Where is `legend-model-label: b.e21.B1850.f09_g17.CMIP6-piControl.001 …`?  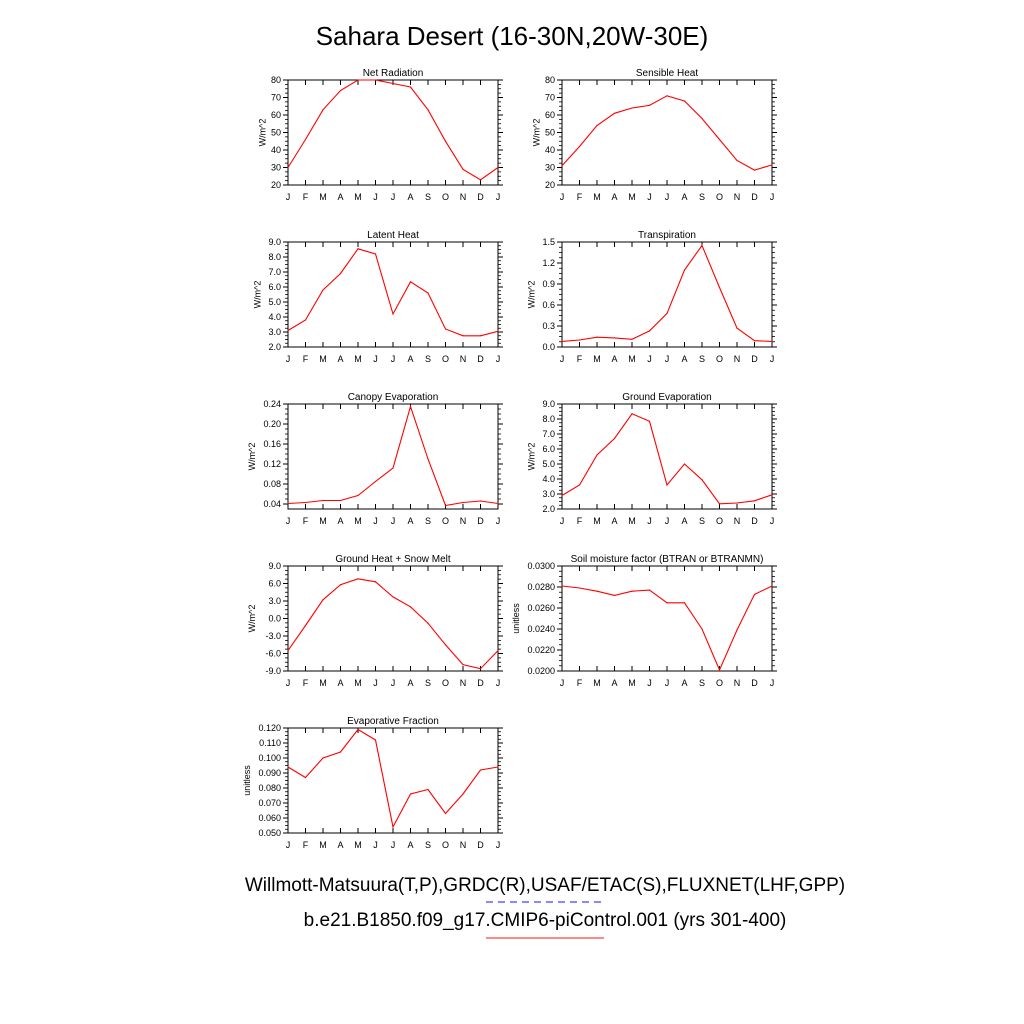
legend-model-label: b.e21.B1850.f09_g17.CMIP6-piControl.001 … is located at coordinates (545, 920).